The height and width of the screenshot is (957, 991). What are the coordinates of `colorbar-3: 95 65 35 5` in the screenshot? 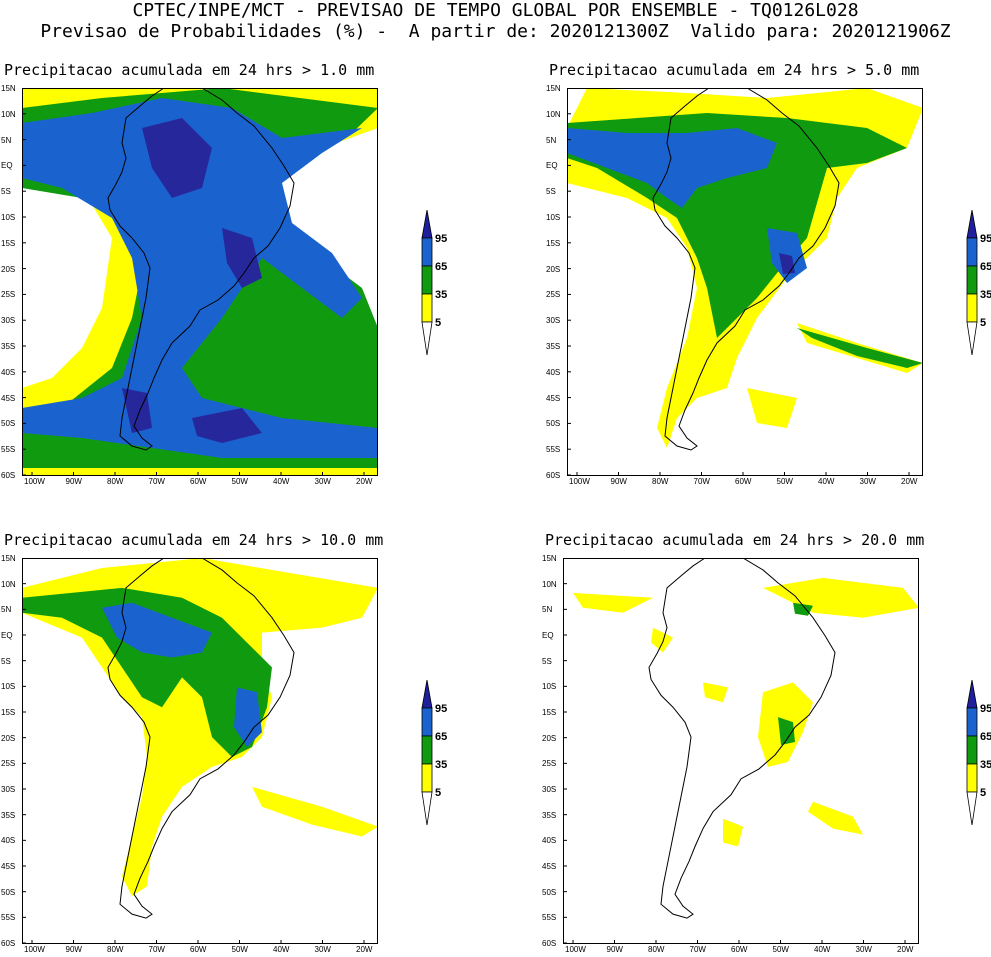 It's located at (435, 752).